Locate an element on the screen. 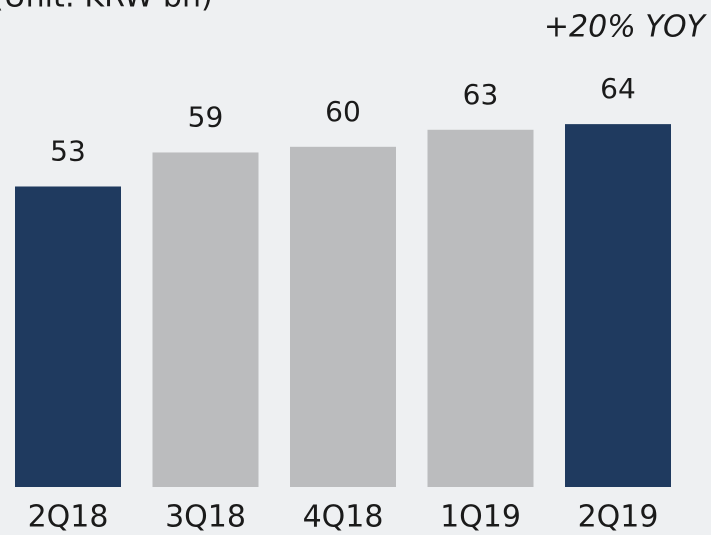 Image resolution: width=711 pixels, height=535 pixels. value-label: 64 is located at coordinates (618, 88).